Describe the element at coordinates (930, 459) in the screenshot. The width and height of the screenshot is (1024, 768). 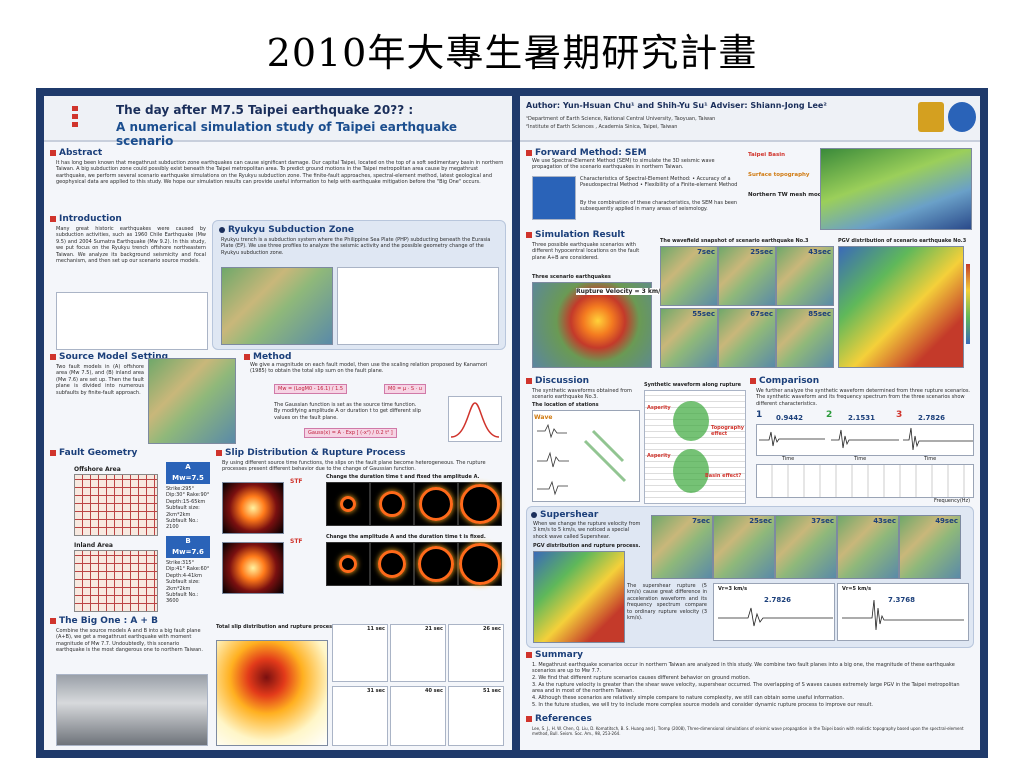
I see `time-label-3: Time` at that location.